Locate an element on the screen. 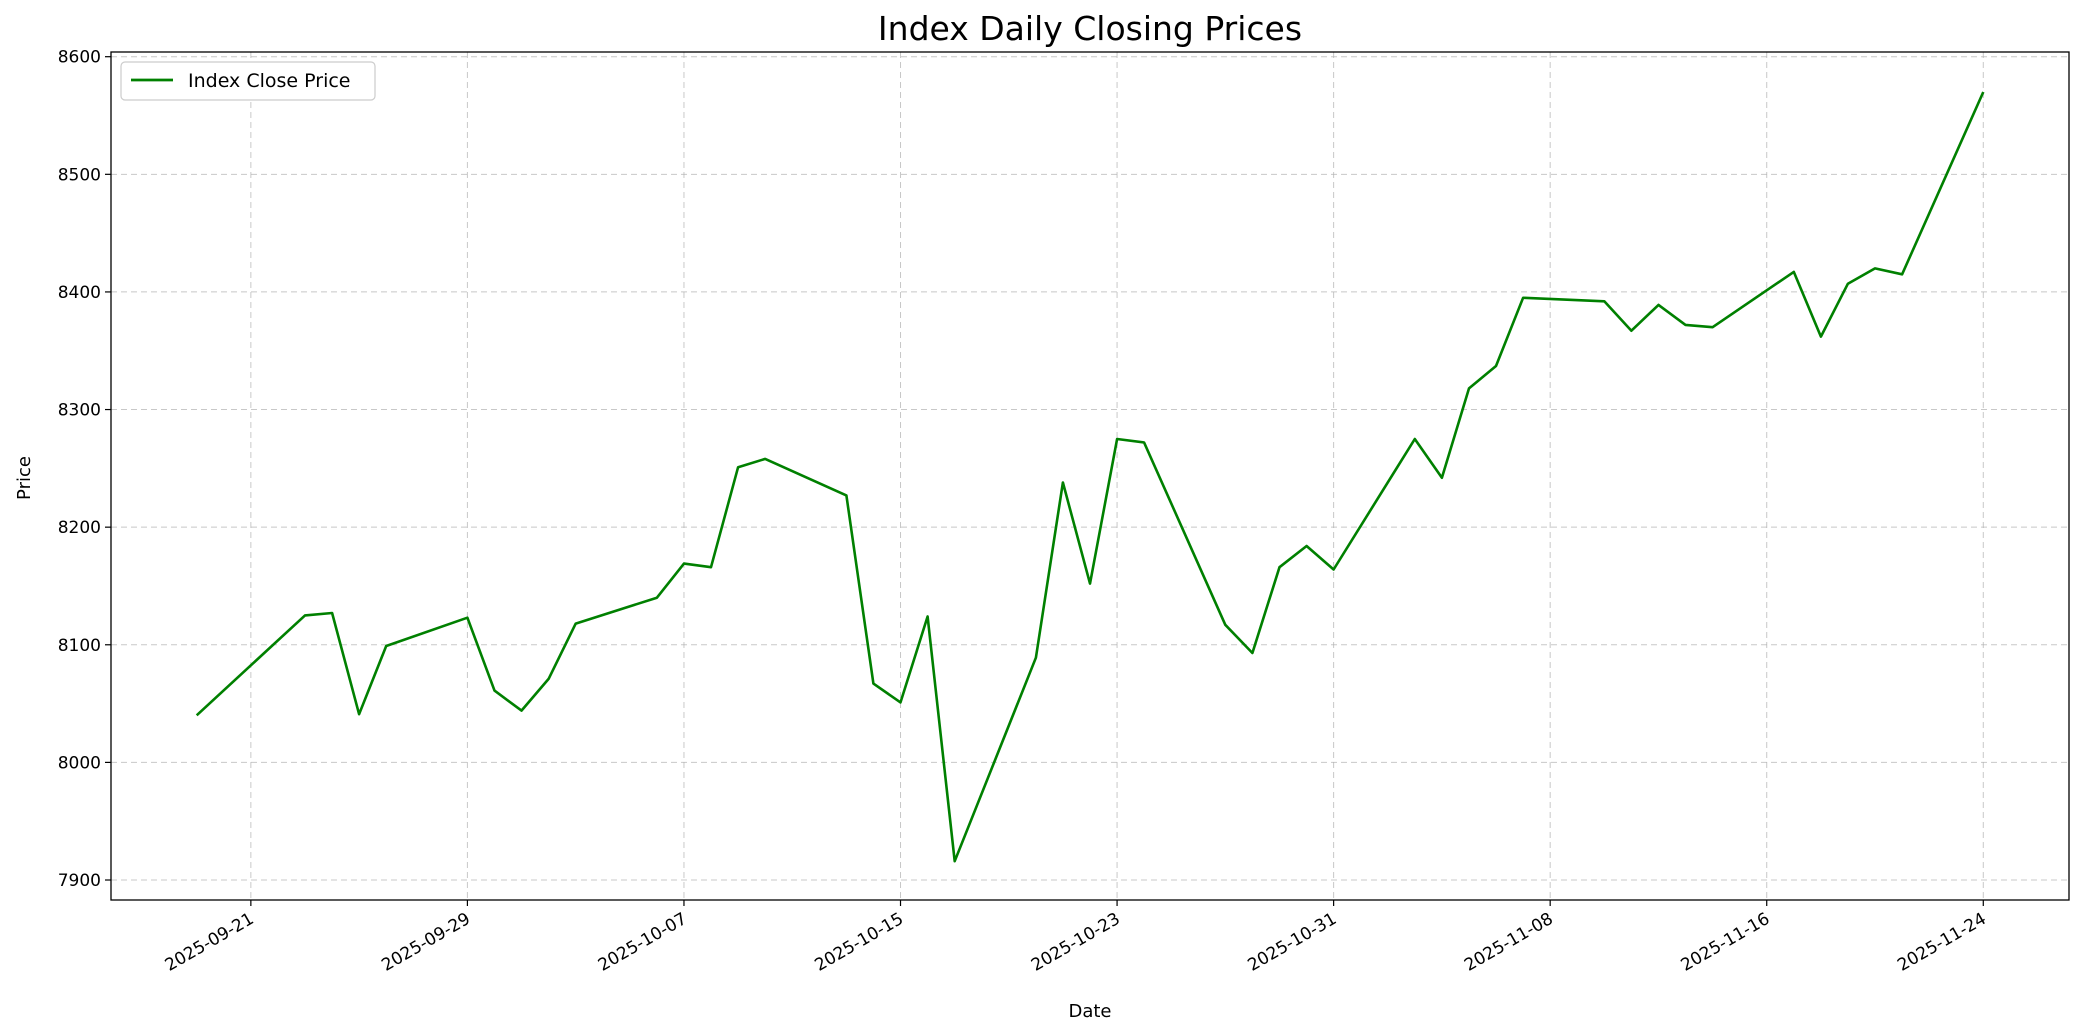  y-tick-label: 8000 is located at coordinates (79, 763).